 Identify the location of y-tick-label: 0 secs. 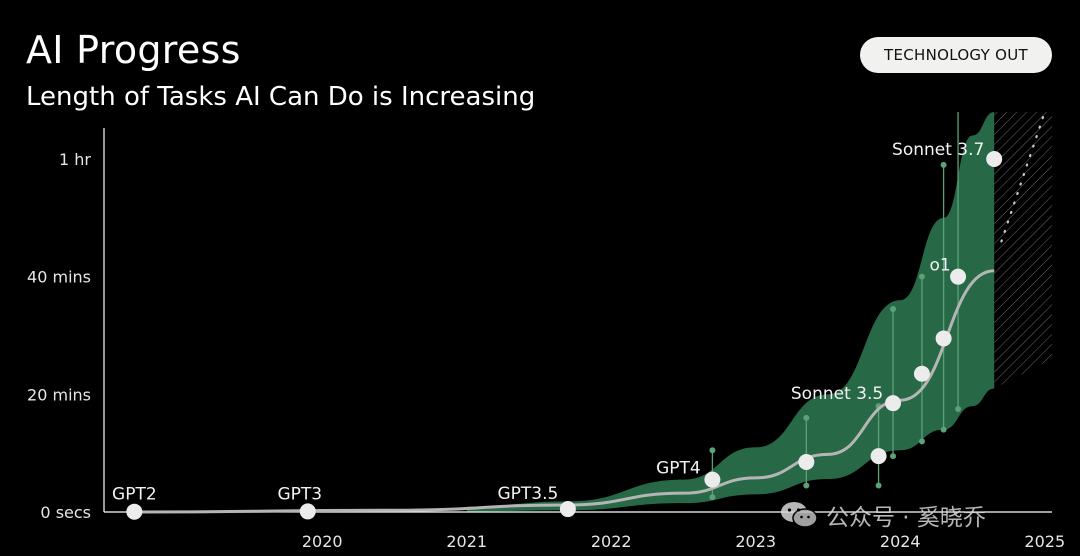
(65, 512).